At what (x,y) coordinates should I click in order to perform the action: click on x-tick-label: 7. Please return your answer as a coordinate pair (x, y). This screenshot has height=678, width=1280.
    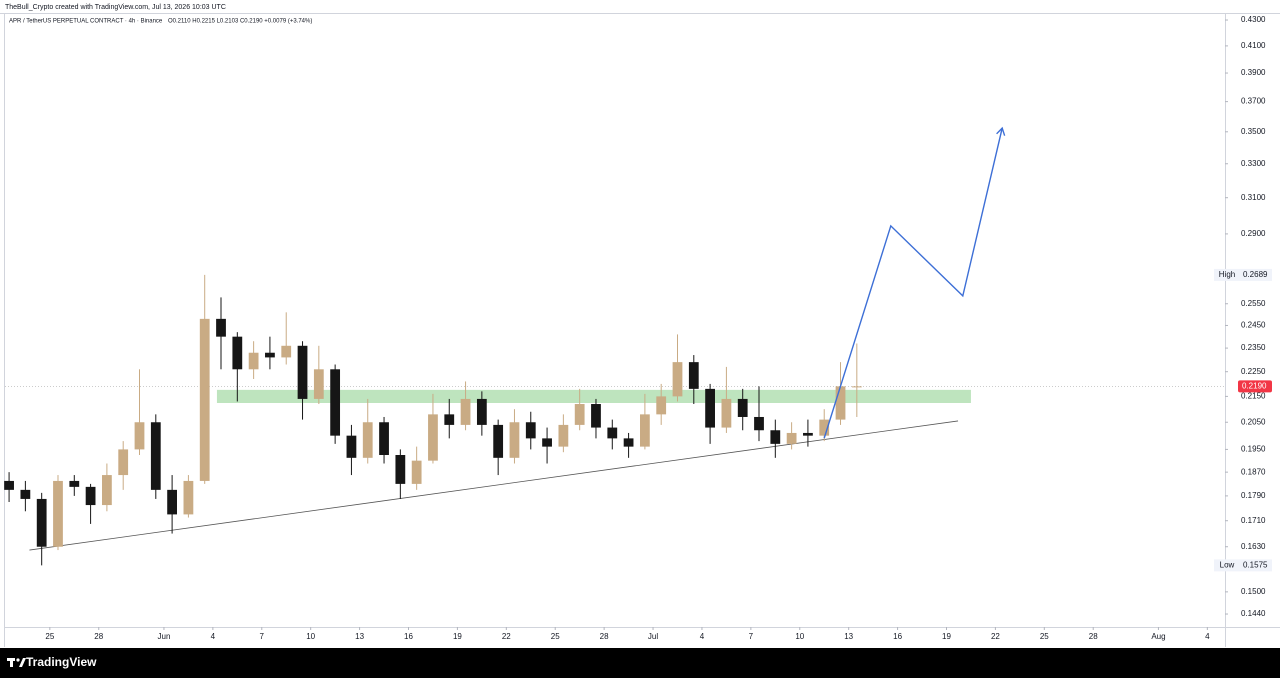
    Looking at the image, I should click on (751, 636).